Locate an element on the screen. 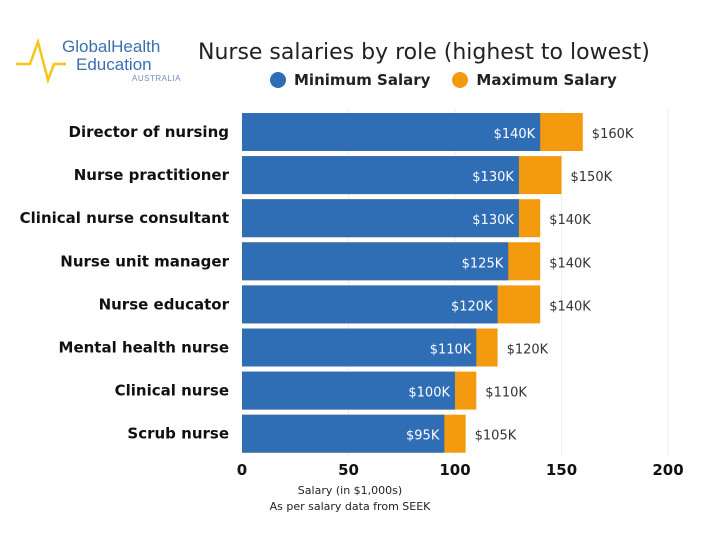 The height and width of the screenshot is (539, 720). x-axis-label: Salary (in $1,000s) is located at coordinates (350, 490).